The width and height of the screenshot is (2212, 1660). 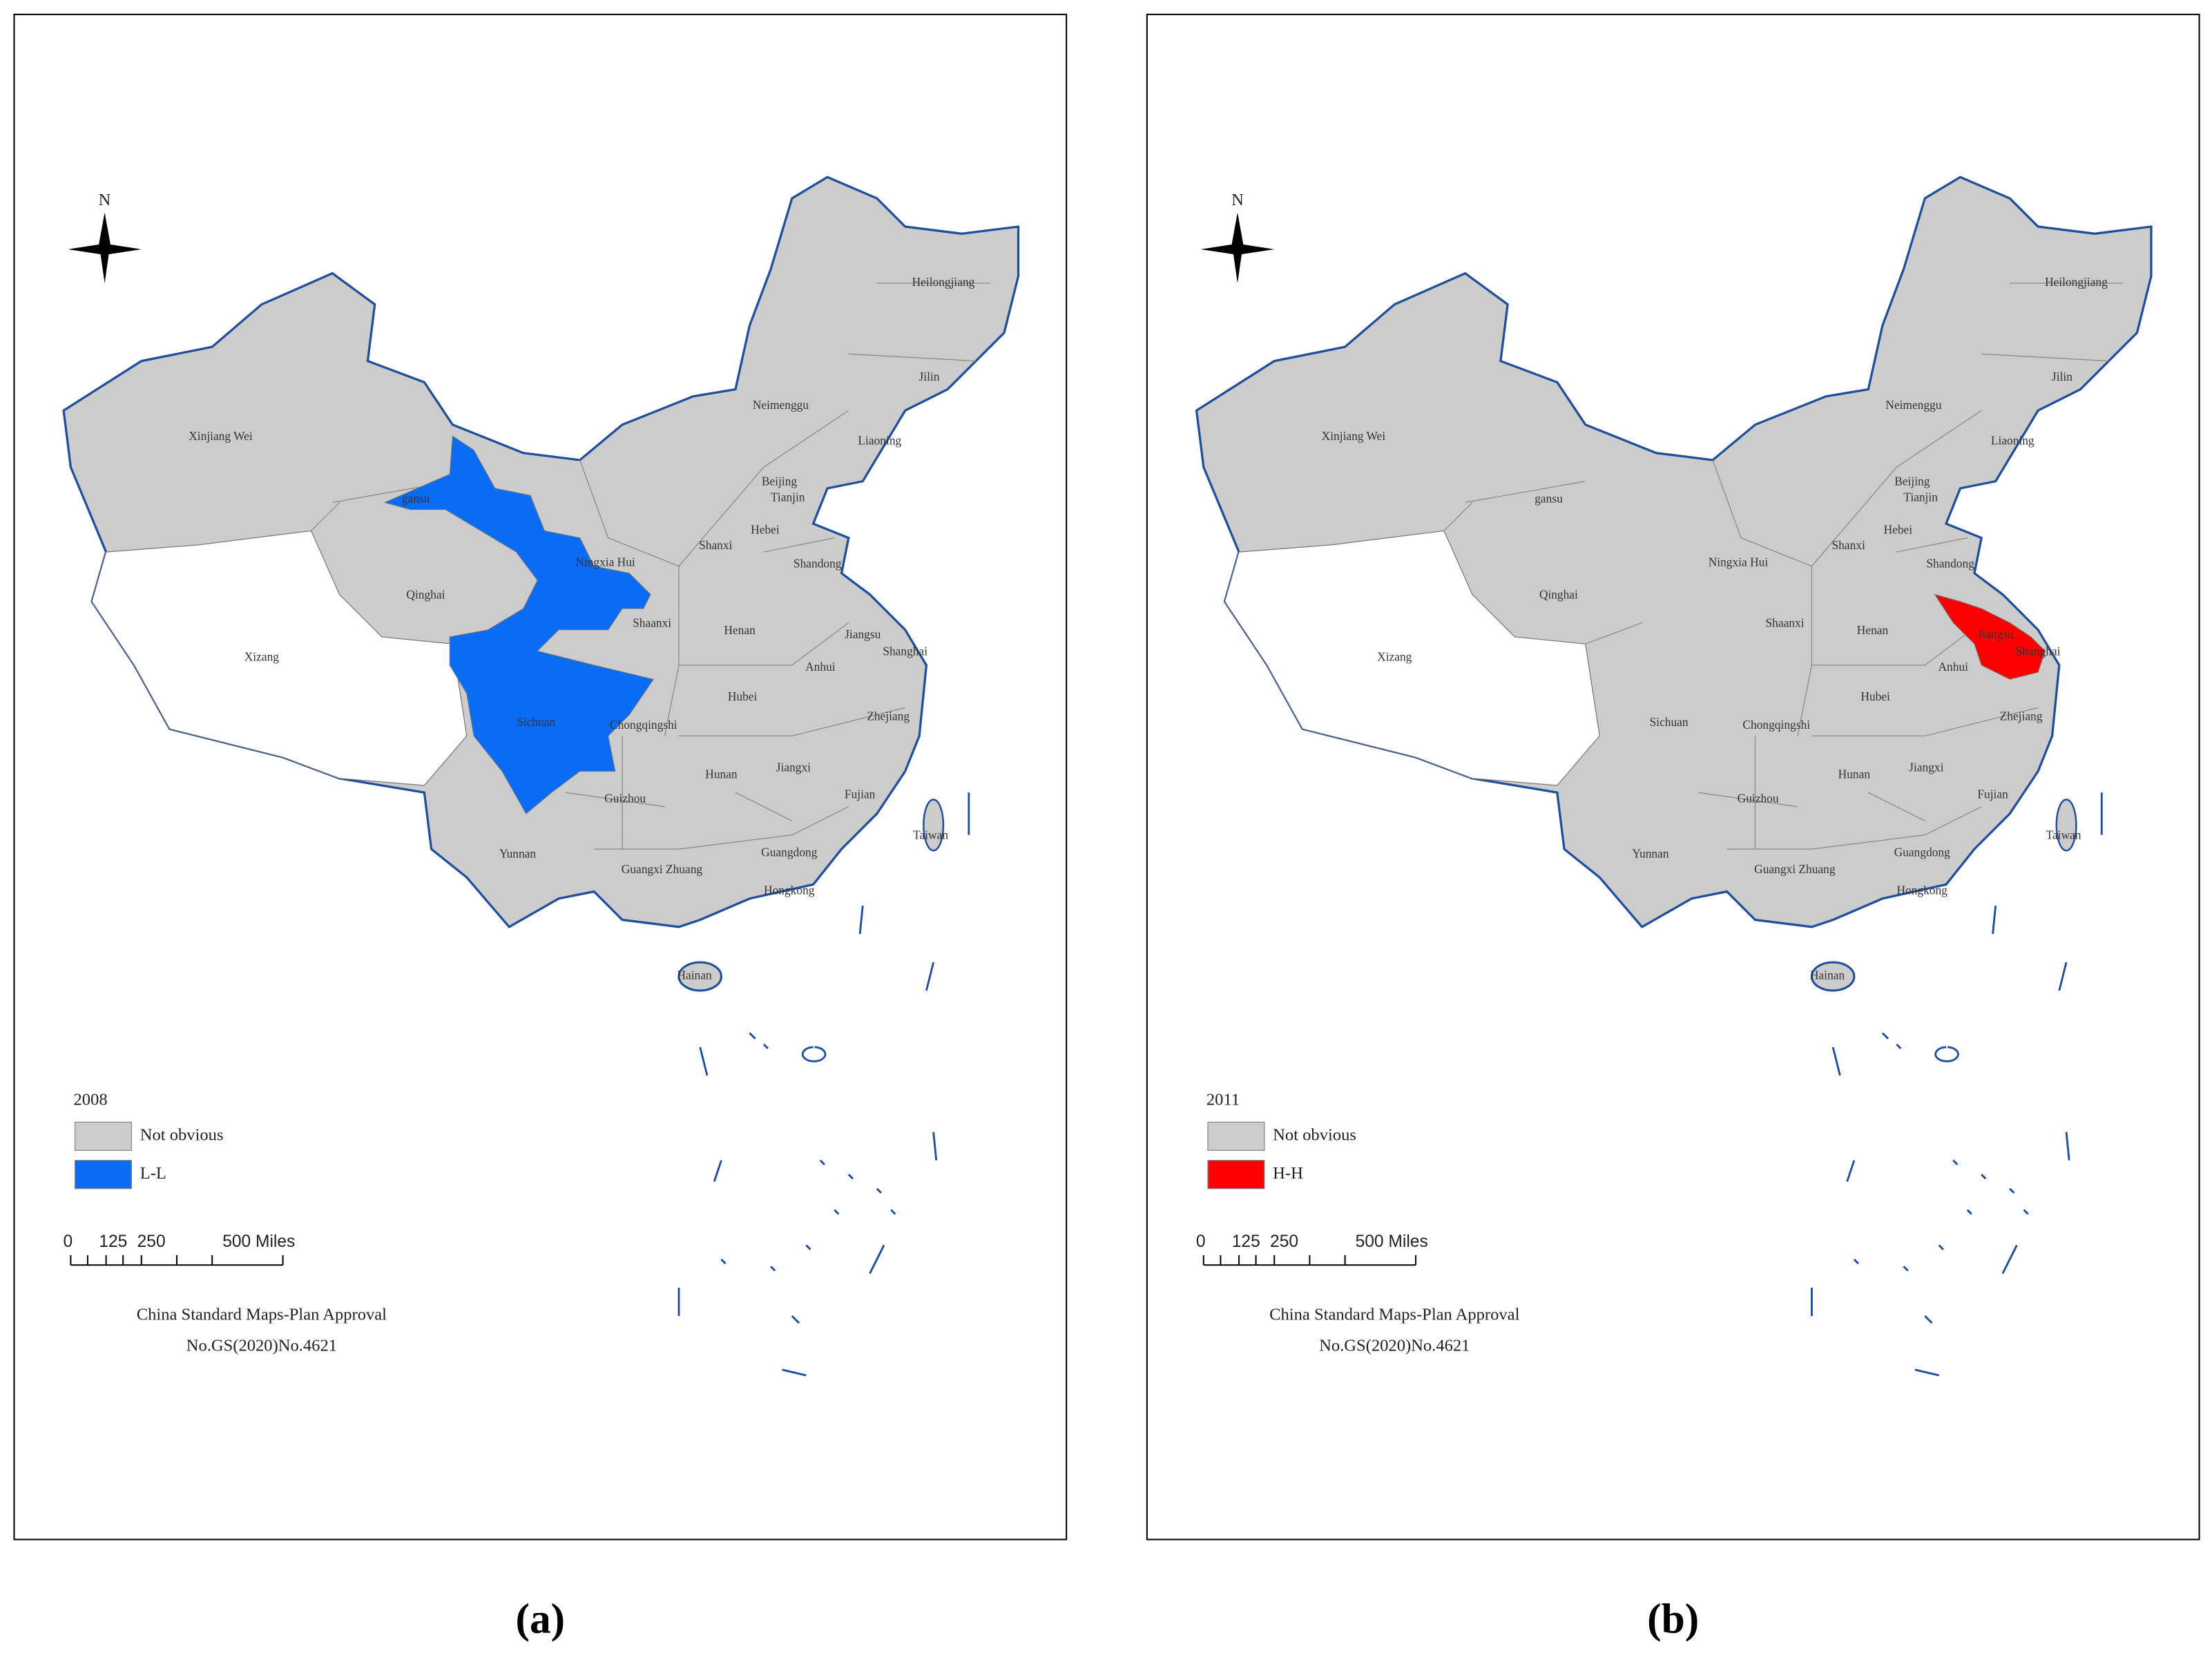 What do you see at coordinates (1673, 1618) in the screenshot?
I see `panel-caption: (b)` at bounding box center [1673, 1618].